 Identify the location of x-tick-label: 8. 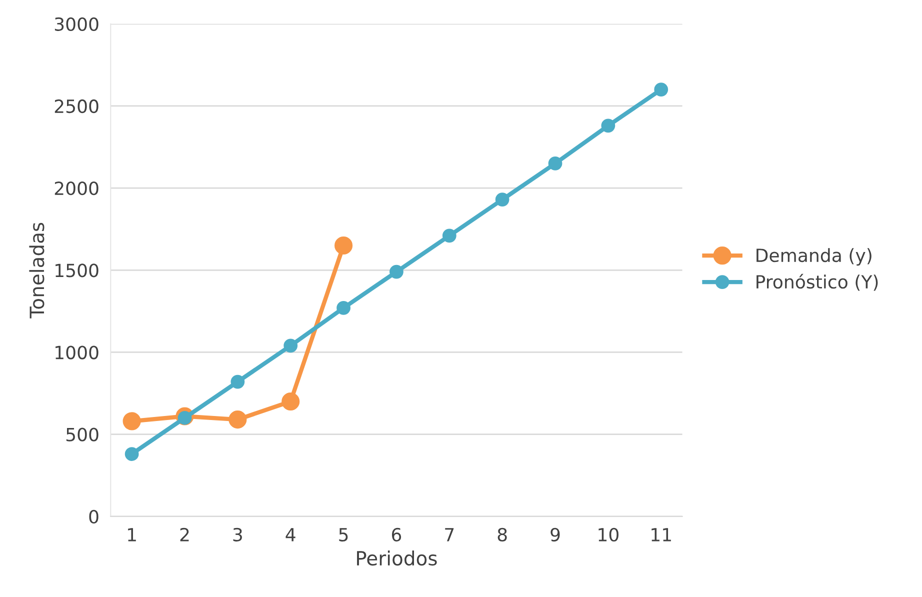
(502, 535).